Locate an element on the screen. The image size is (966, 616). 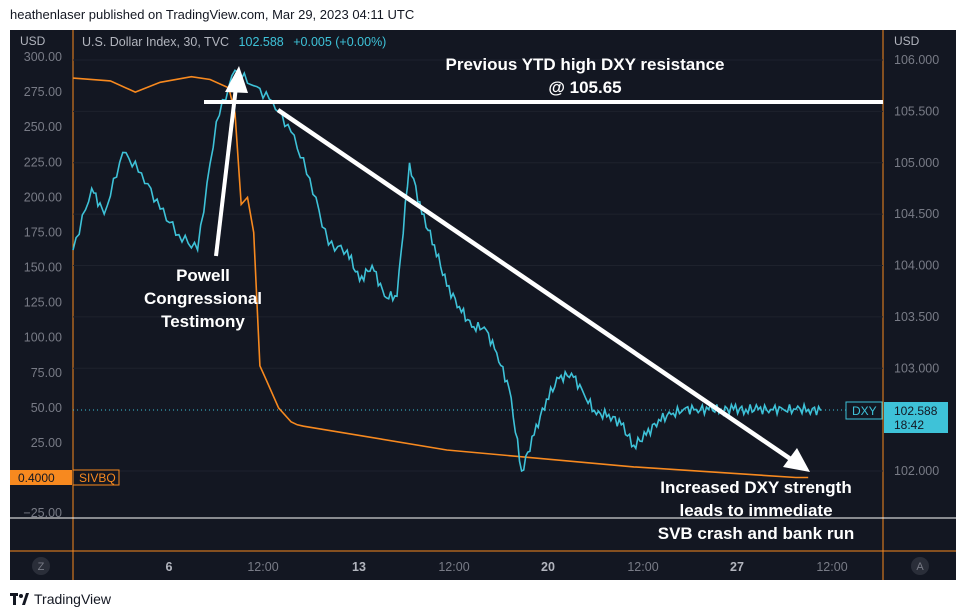
left-axis-tick: 25.00 is located at coordinates (46, 443).